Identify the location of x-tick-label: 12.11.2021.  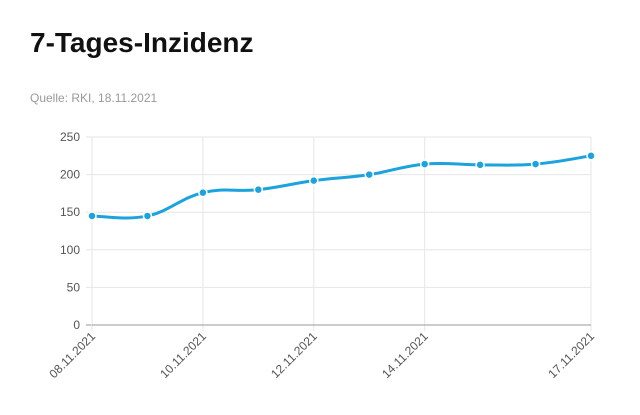
(294, 355).